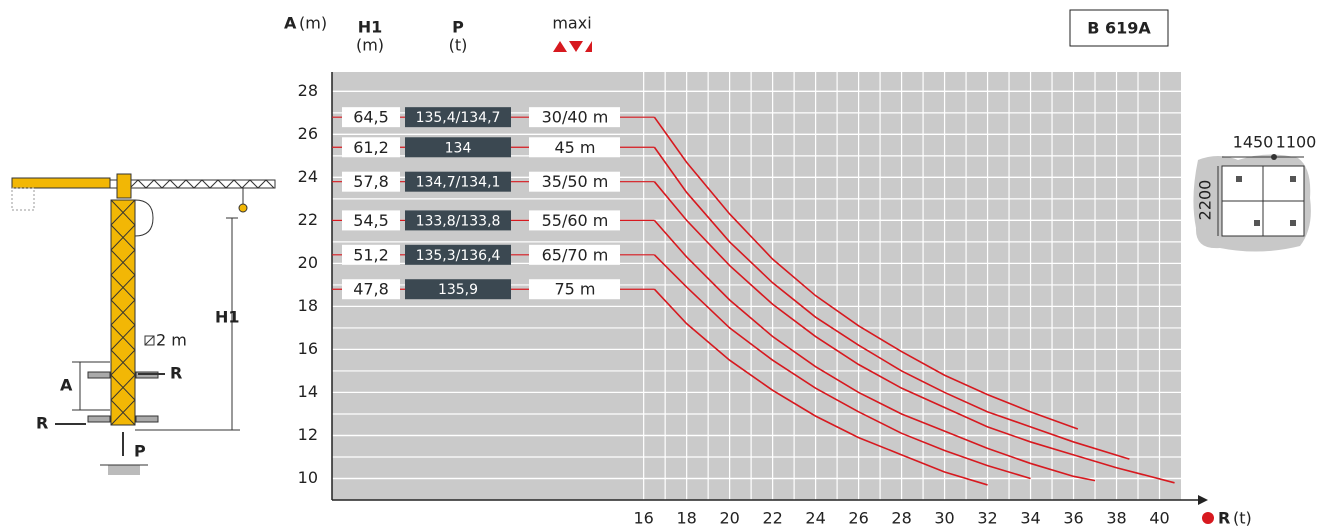  I want to click on col-maxi: maxi, so click(571, 23).